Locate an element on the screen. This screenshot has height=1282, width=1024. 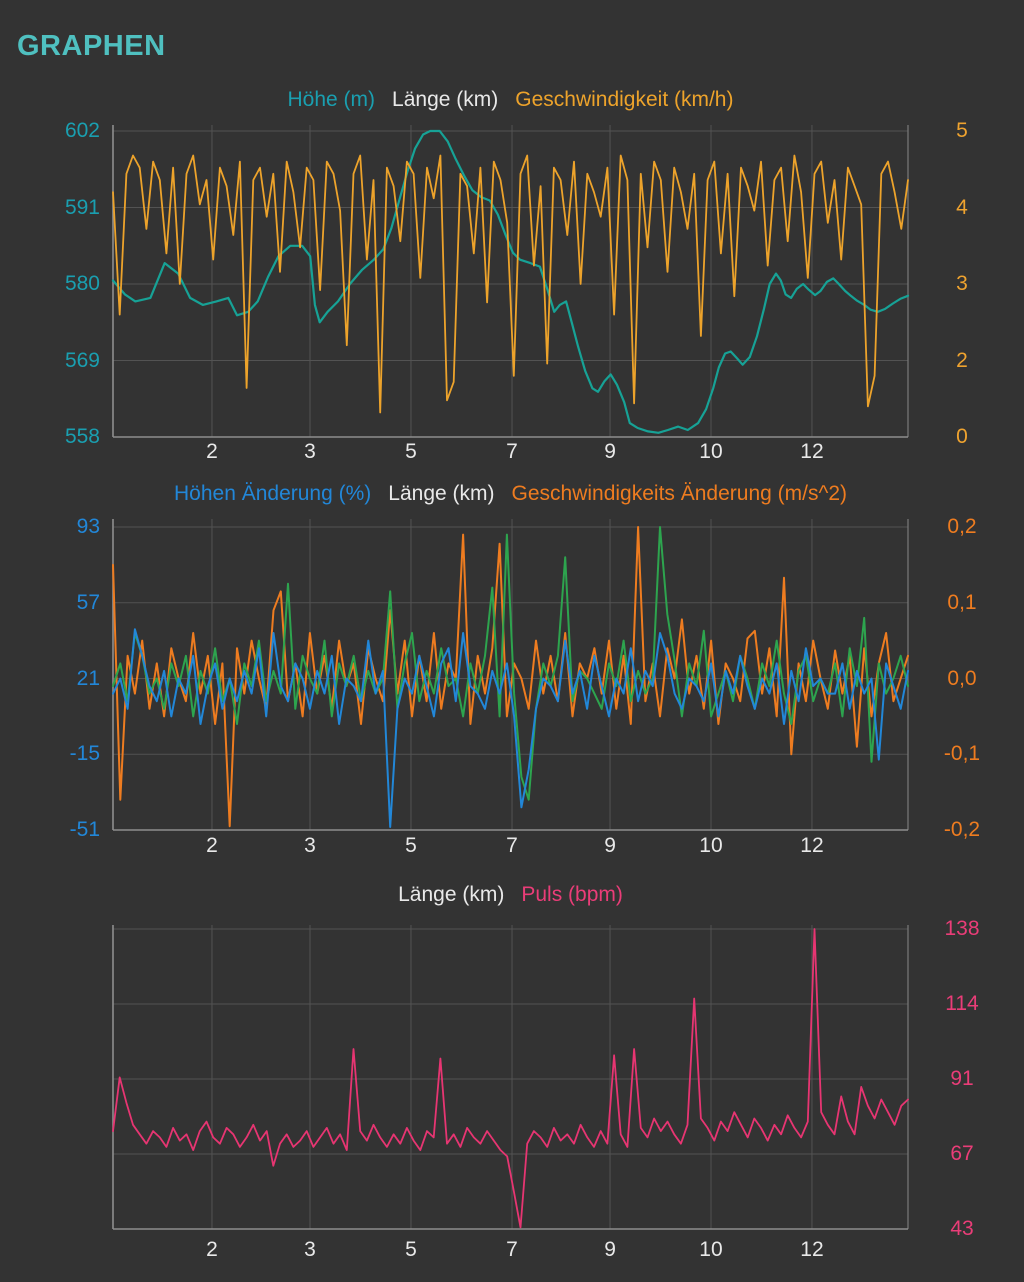
y-left-tick-label: -15 is located at coordinates (84, 754).